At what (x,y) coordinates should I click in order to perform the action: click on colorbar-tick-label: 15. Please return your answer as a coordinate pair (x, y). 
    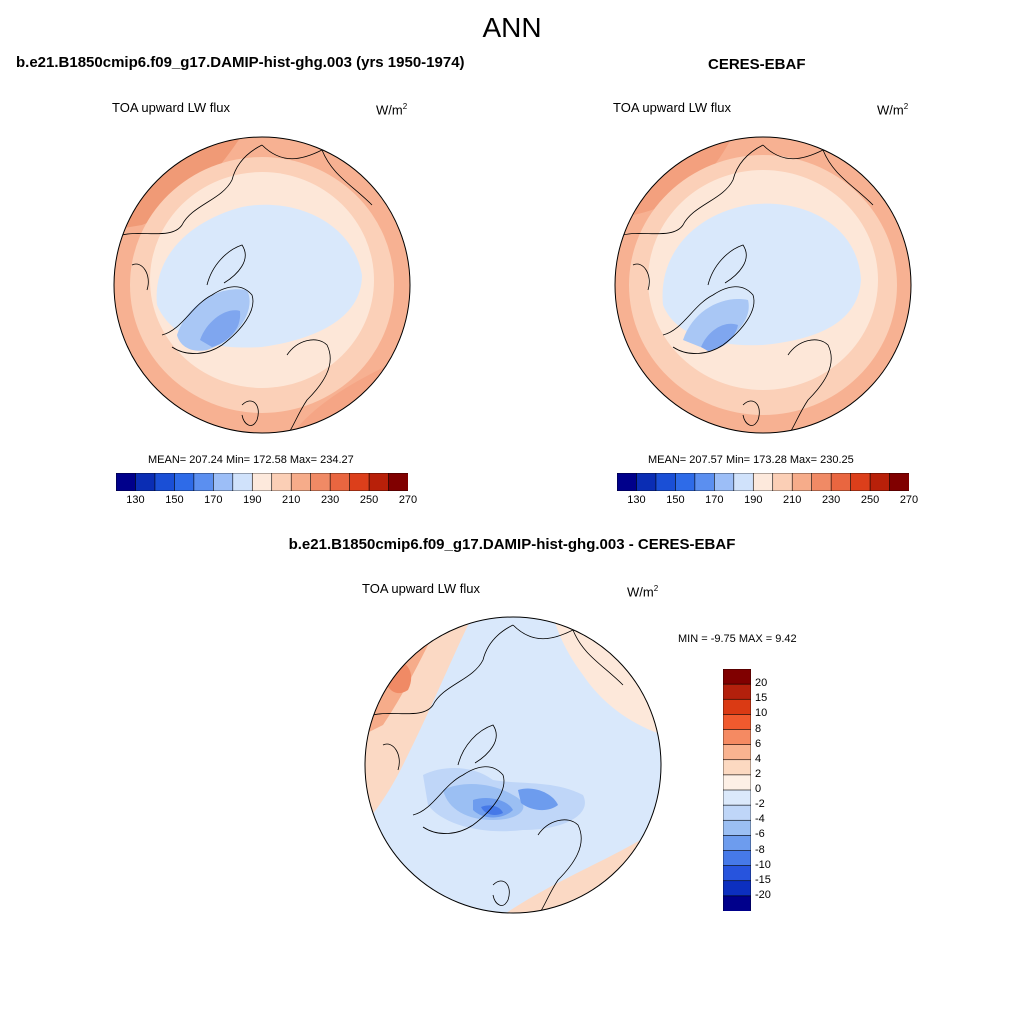
    Looking at the image, I should click on (761, 698).